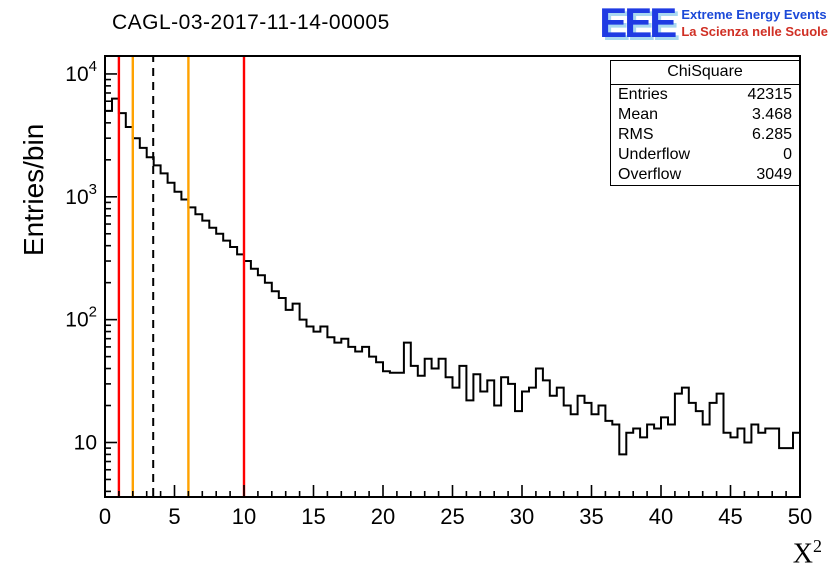 The height and width of the screenshot is (572, 836). What do you see at coordinates (654, 154) in the screenshot?
I see `stats-label: Underflow` at bounding box center [654, 154].